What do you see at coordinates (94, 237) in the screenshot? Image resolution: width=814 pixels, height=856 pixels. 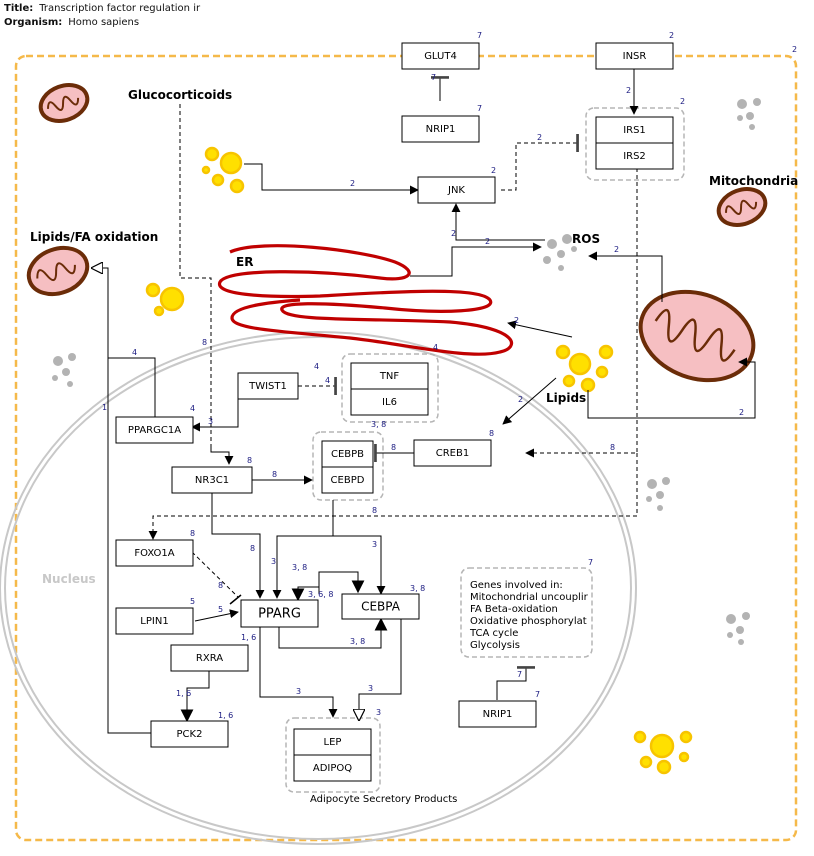 I see `lipids-fa-oxidation-label: Lipids/FA oxidation` at bounding box center [94, 237].